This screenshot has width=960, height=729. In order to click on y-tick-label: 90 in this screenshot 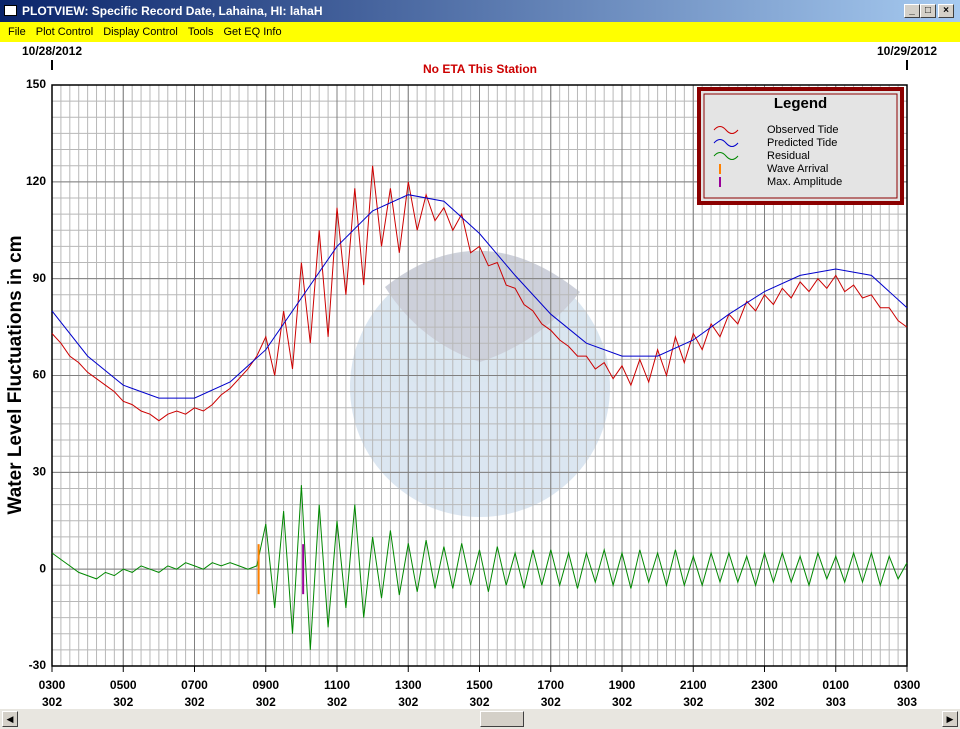, I will do `click(40, 278)`.